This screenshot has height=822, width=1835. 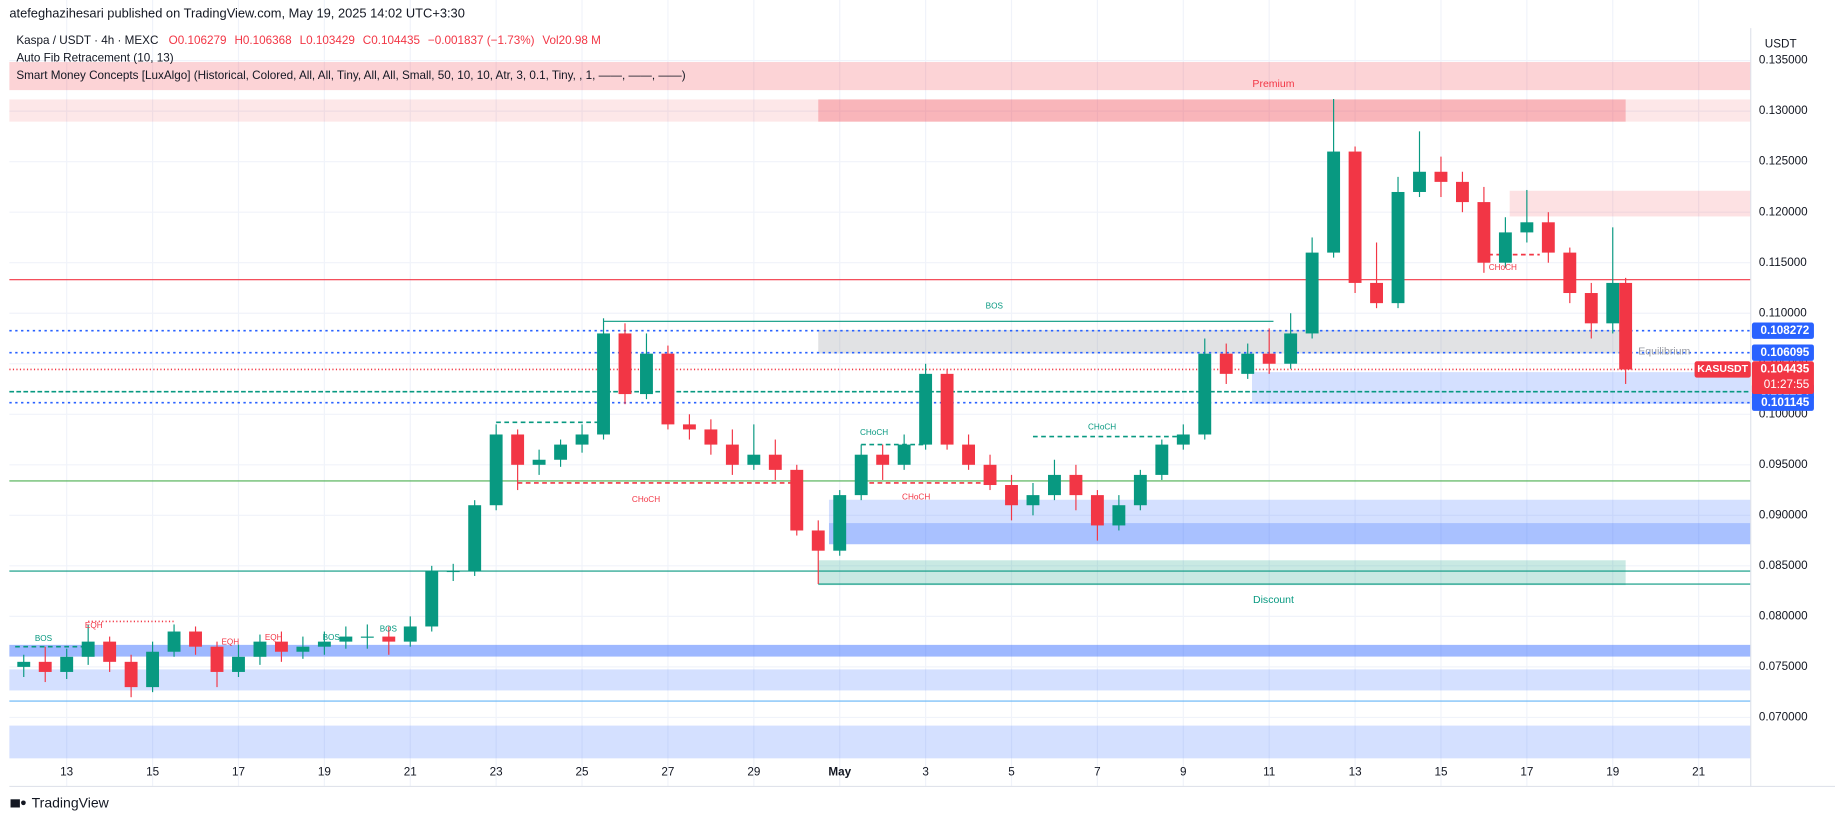 What do you see at coordinates (60, 803) in the screenshot?
I see `brand-logo: TradingView` at bounding box center [60, 803].